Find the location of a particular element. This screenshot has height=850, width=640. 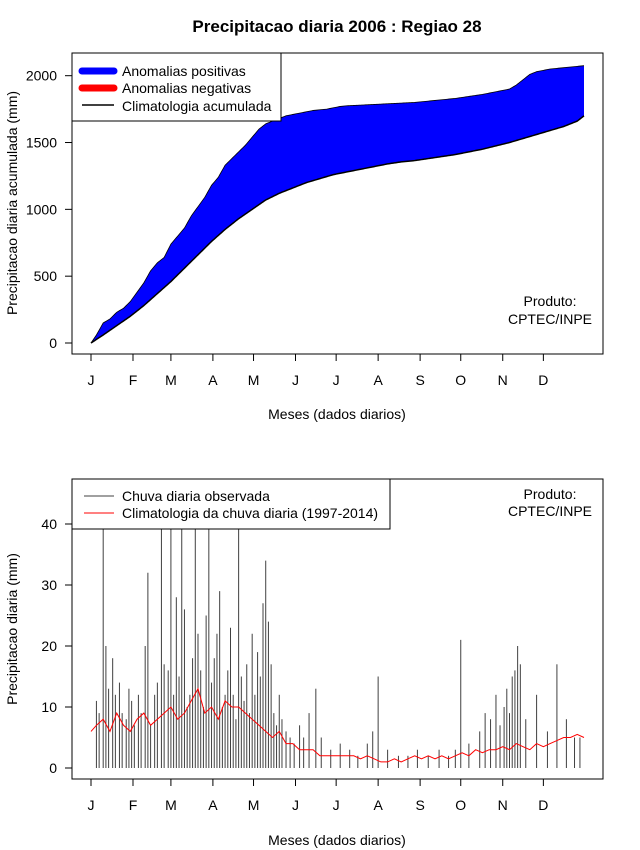

cumulative-y-label: Precipitacao diaria acumulada (mm) is located at coordinates (12, 203).